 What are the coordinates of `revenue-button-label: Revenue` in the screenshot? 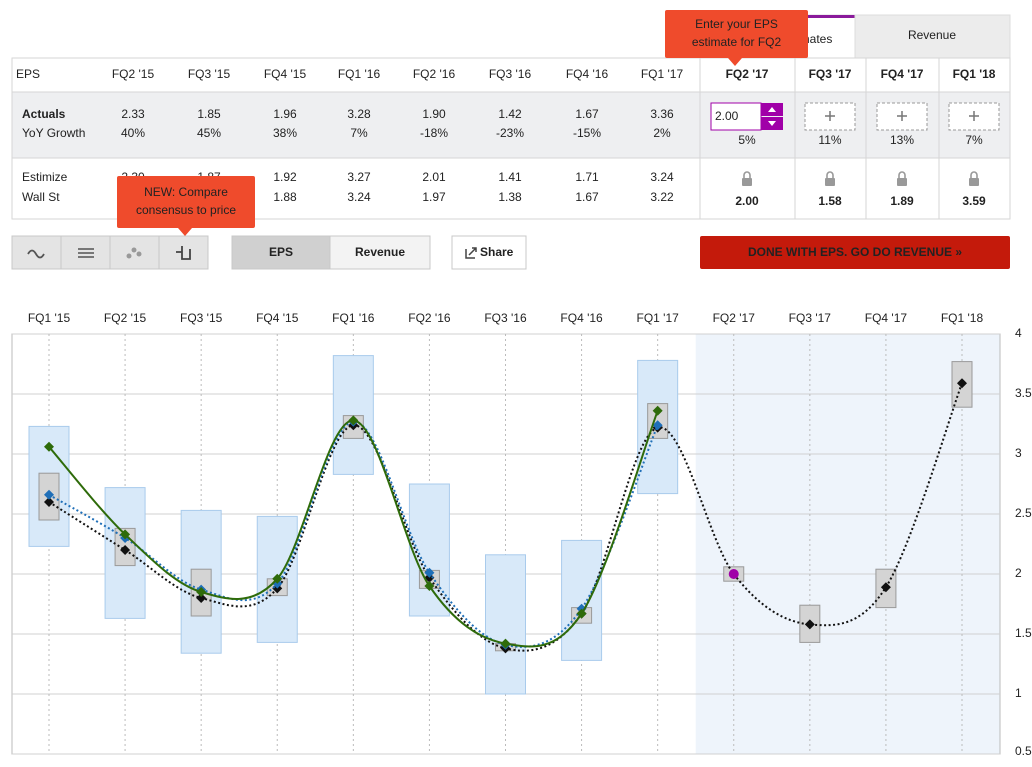 It's located at (380, 252).